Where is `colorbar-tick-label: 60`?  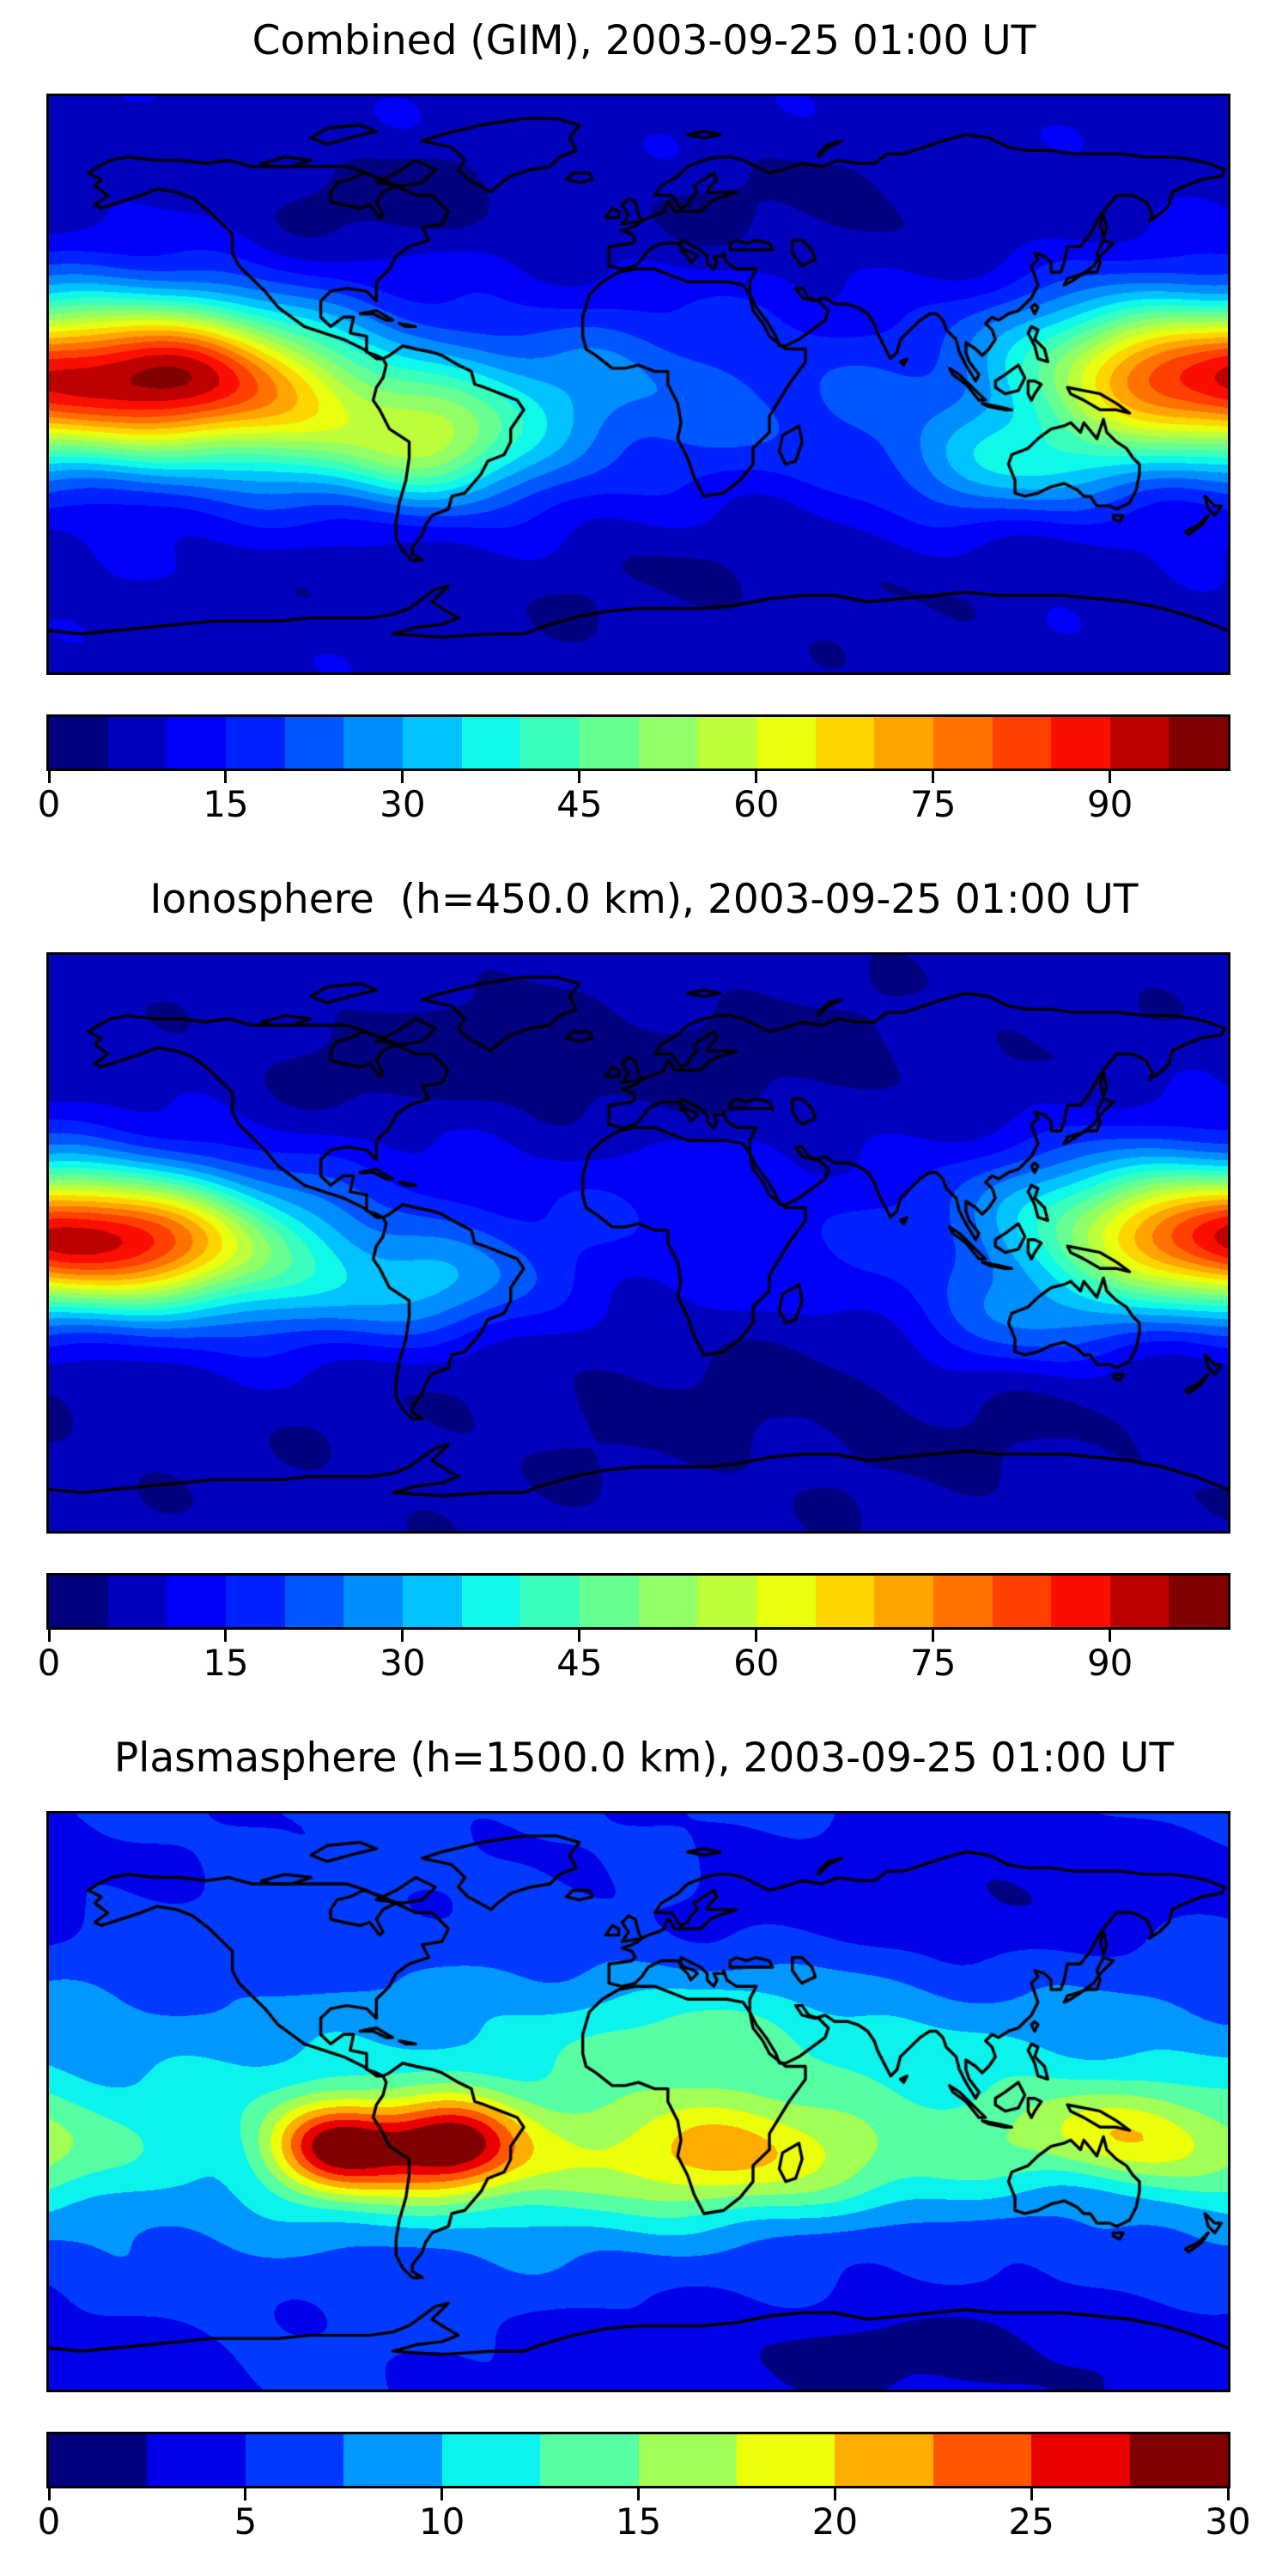 colorbar-tick-label: 60 is located at coordinates (757, 804).